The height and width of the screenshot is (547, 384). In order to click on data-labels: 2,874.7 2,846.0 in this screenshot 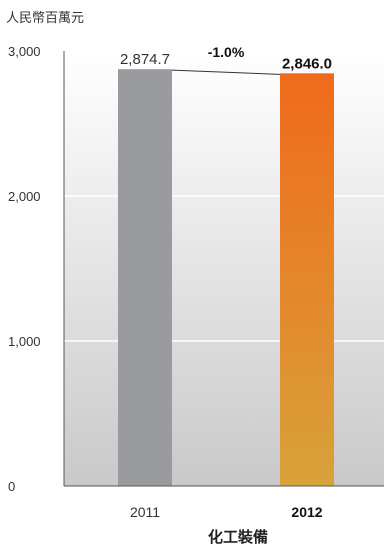, I will do `click(226, 61)`.